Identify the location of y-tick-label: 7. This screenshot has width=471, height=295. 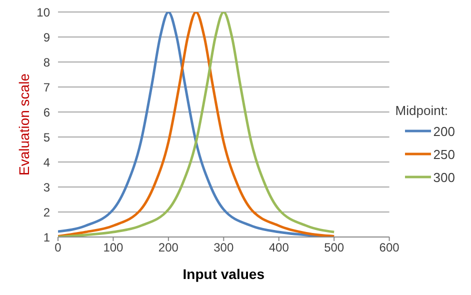
(46, 87).